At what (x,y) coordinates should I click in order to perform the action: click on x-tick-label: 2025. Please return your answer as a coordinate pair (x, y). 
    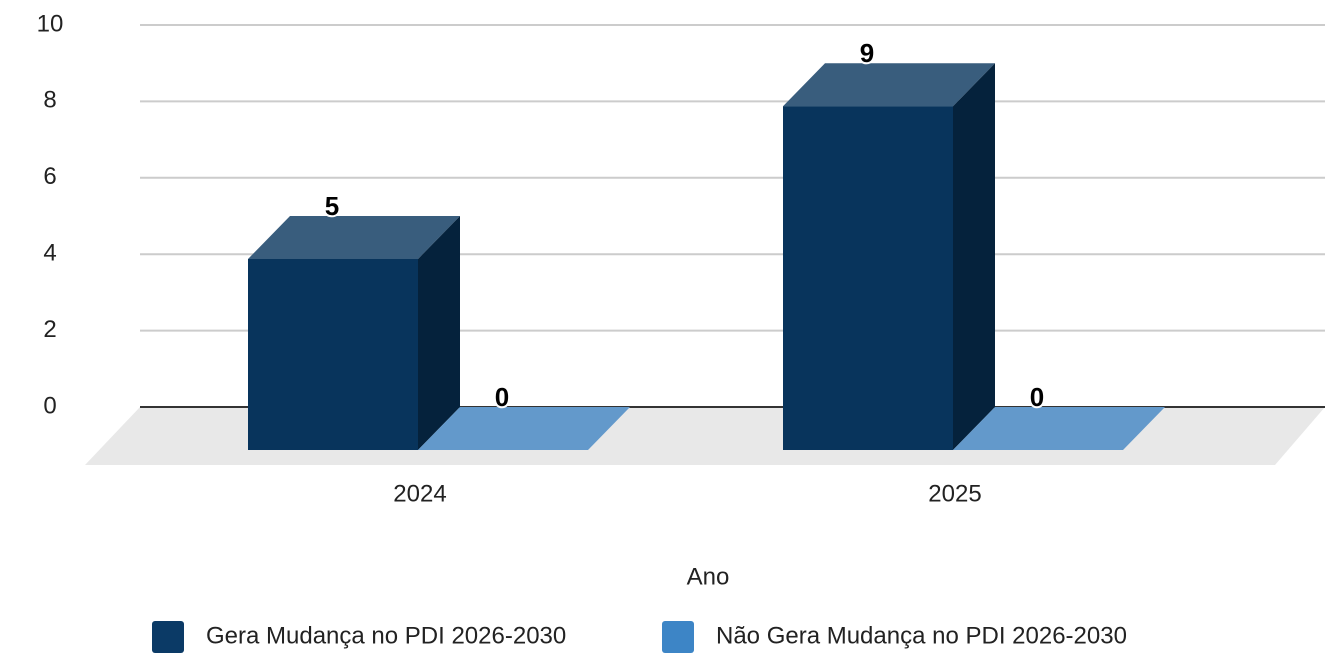
    Looking at the image, I should click on (954, 493).